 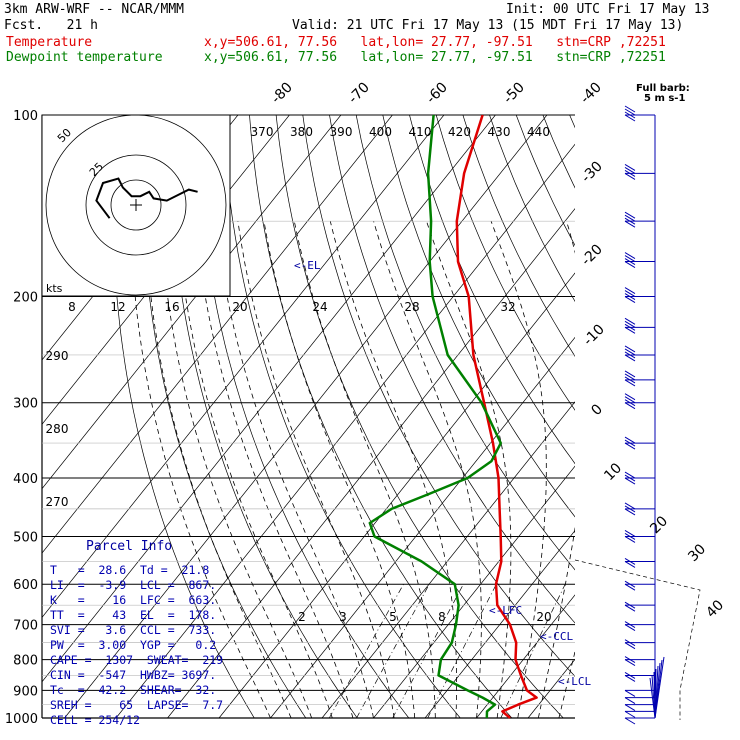 I want to click on parcel-row: TT = 43 EL = 178., so click(x=133, y=615).